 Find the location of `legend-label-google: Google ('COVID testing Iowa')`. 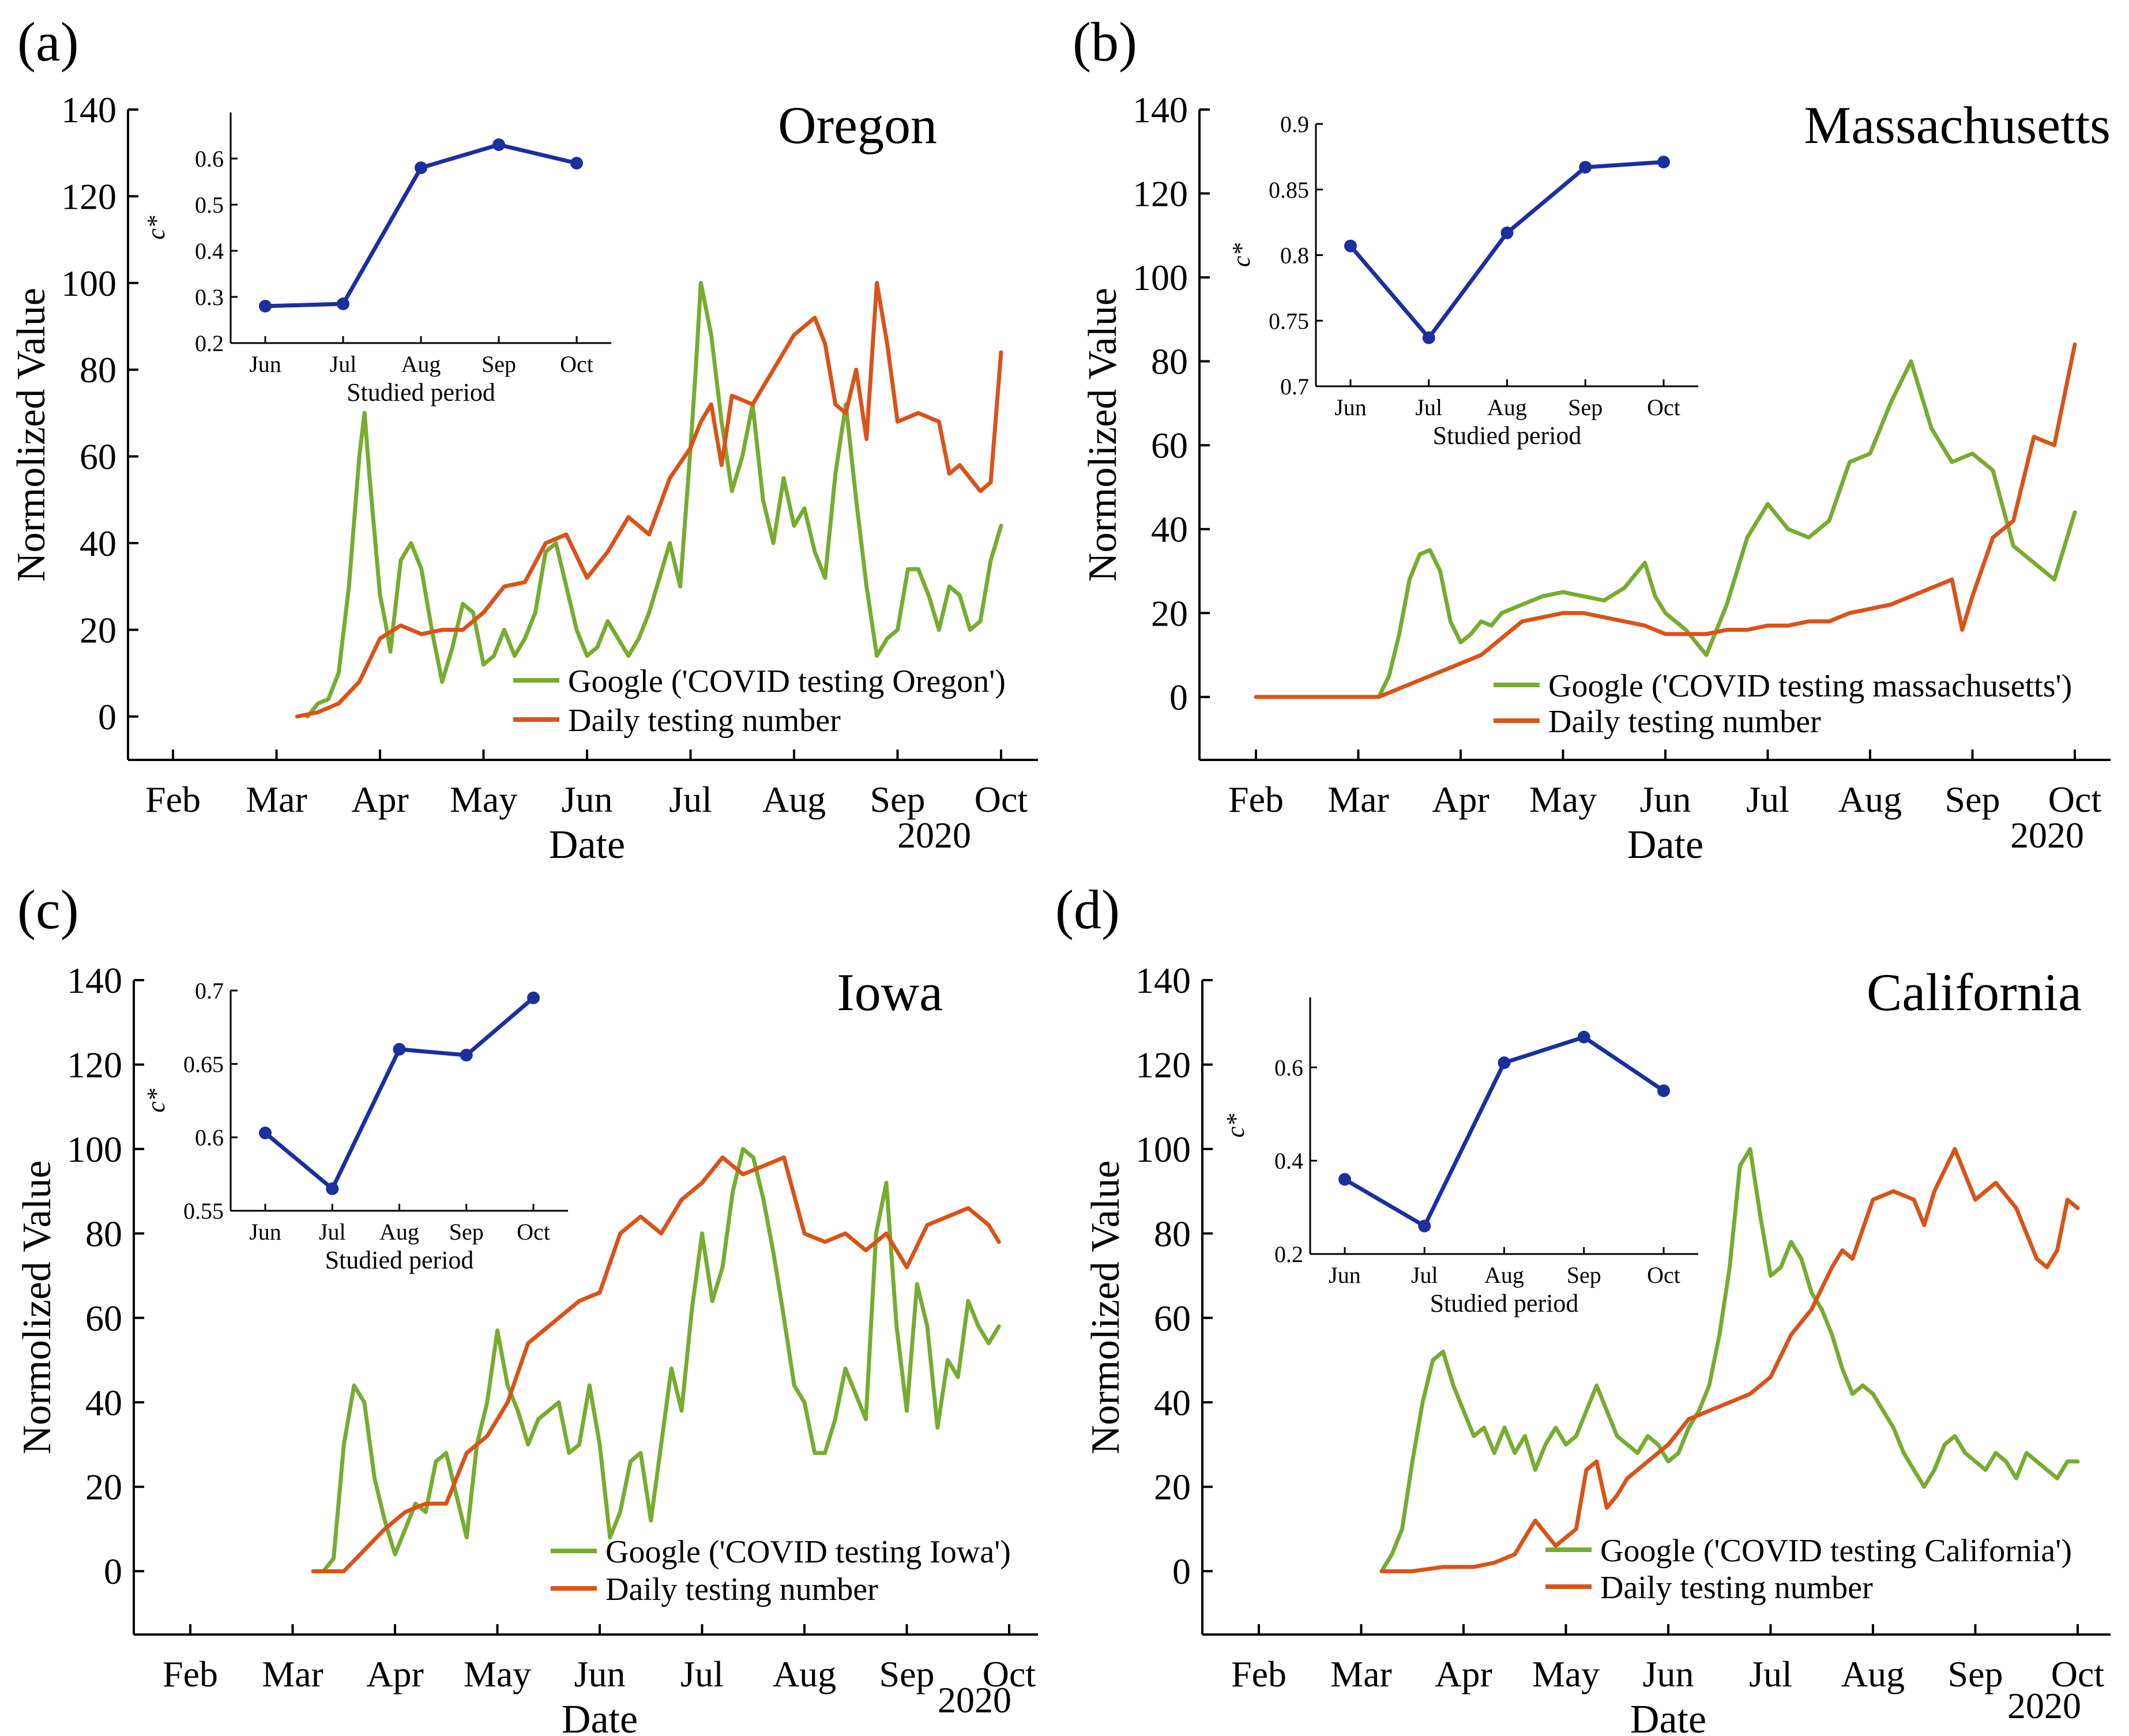

legend-label-google: Google ('COVID testing Iowa') is located at coordinates (808, 1552).